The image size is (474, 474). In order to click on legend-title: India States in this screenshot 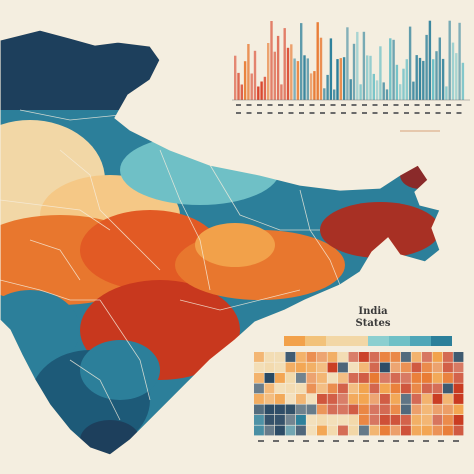, I will do `click(373, 318)`.